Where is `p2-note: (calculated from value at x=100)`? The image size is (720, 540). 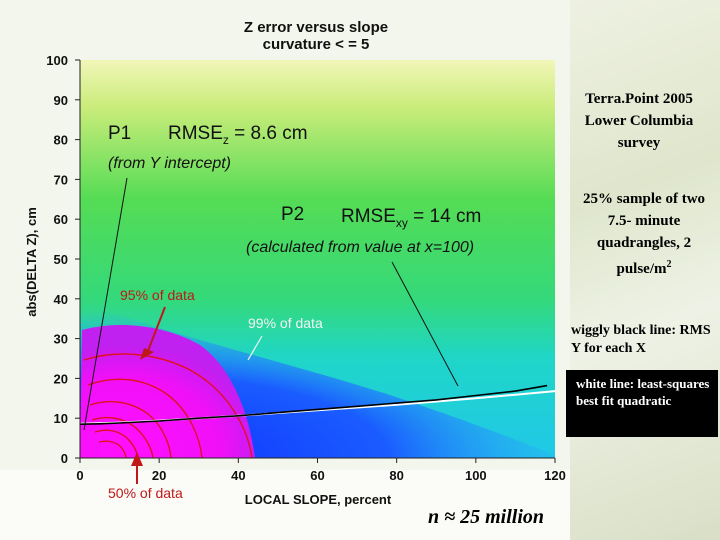 p2-note: (calculated from value at x=100) is located at coordinates (360, 247).